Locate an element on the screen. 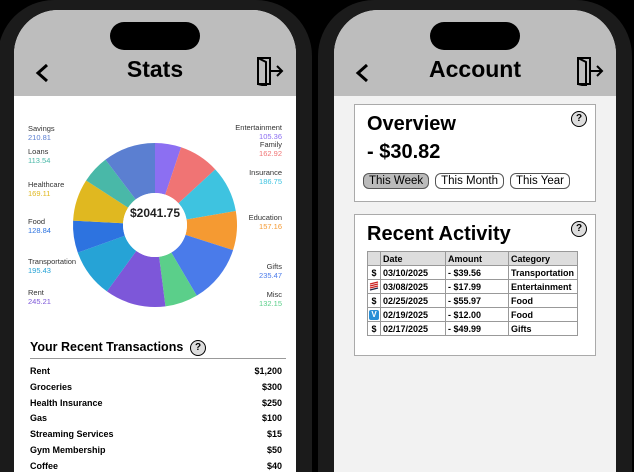 This screenshot has width=634, height=472. period-selector: This Week This Month This Year is located at coordinates (466, 181).